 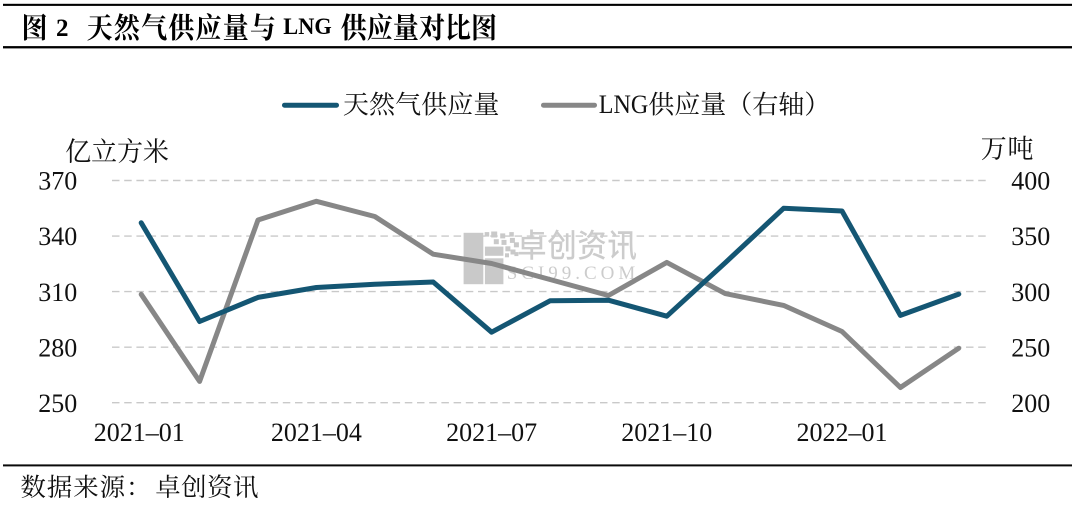 I want to click on svg-text: 370, so click(x=57, y=181).